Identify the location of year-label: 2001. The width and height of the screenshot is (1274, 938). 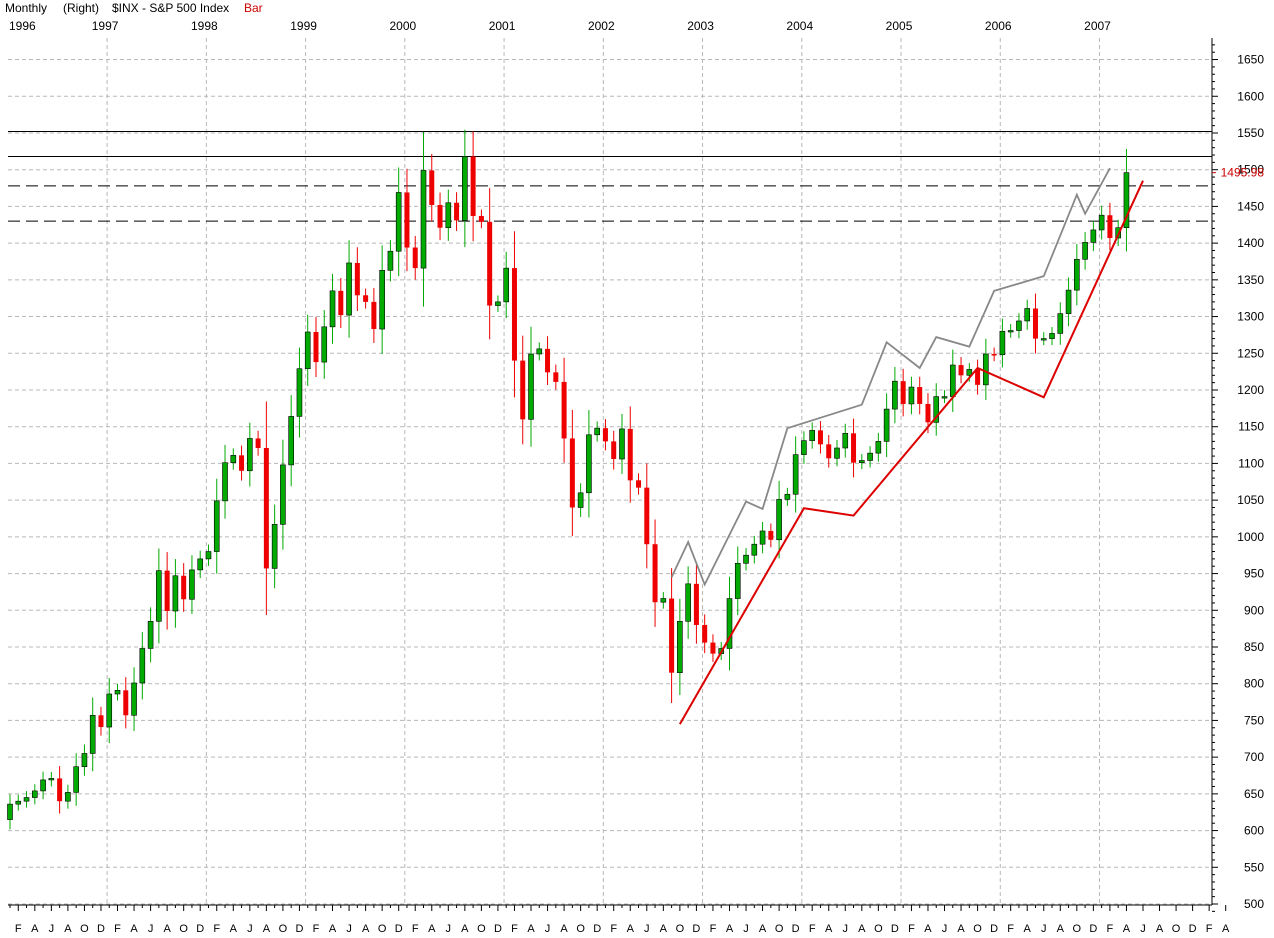
(502, 26).